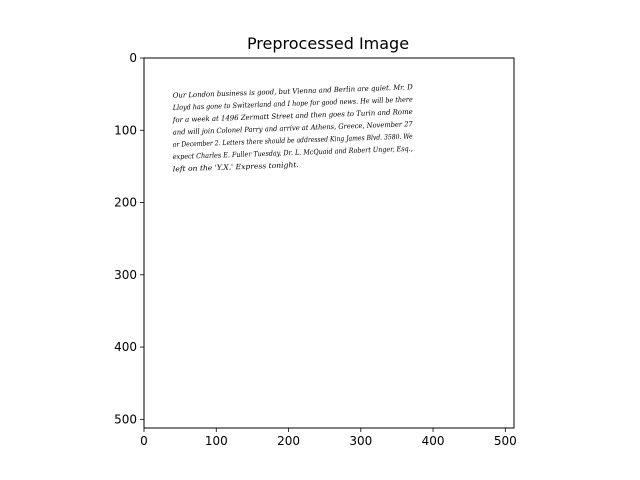 The width and height of the screenshot is (640, 480). I want to click on y-tick-label: 400, so click(125, 347).